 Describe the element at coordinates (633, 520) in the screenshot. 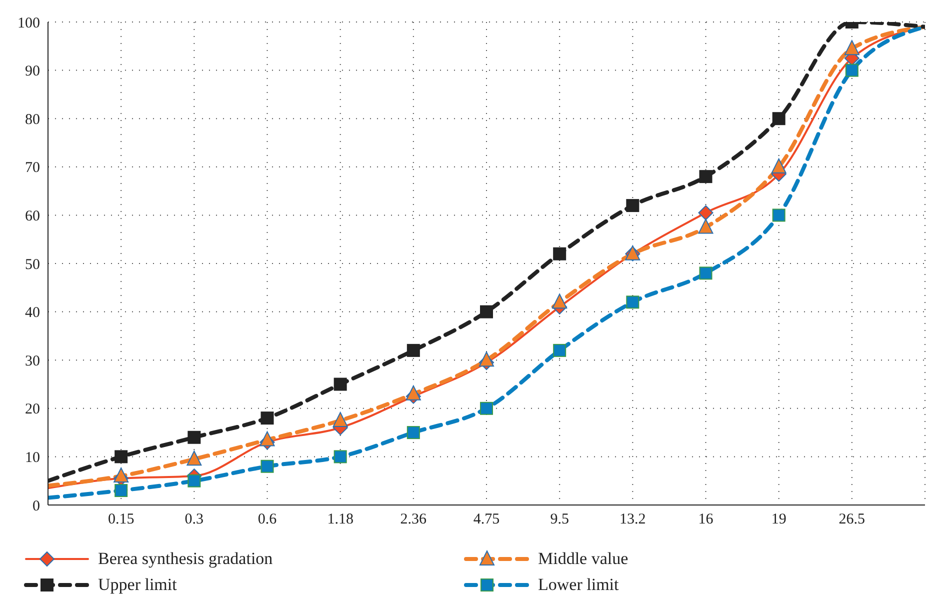

I see `x-tick-label: 13.2` at that location.